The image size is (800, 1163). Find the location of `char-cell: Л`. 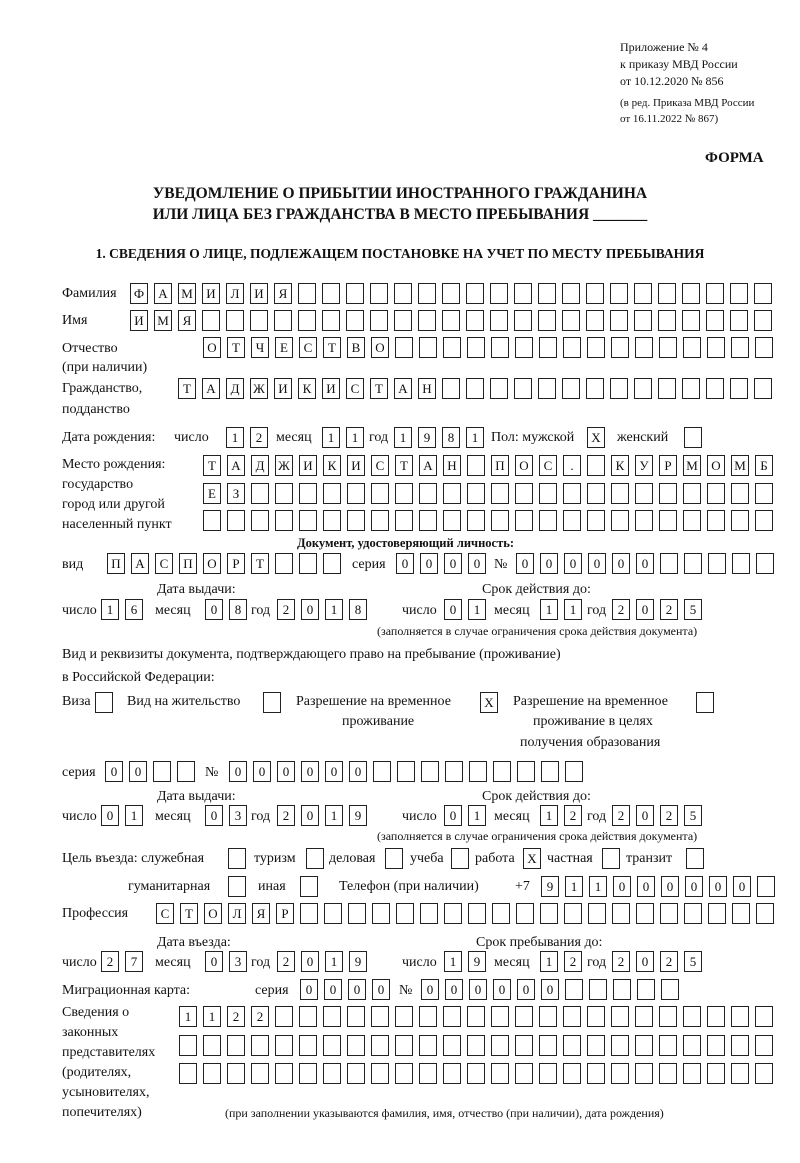

char-cell: Л is located at coordinates (237, 913).